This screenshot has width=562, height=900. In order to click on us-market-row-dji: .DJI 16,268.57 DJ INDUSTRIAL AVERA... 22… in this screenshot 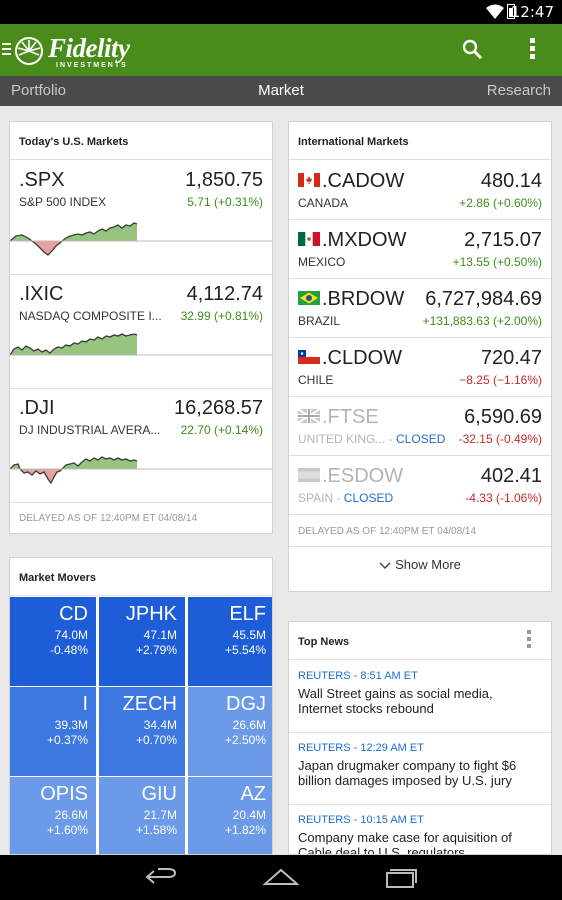, I will do `click(141, 446)`.